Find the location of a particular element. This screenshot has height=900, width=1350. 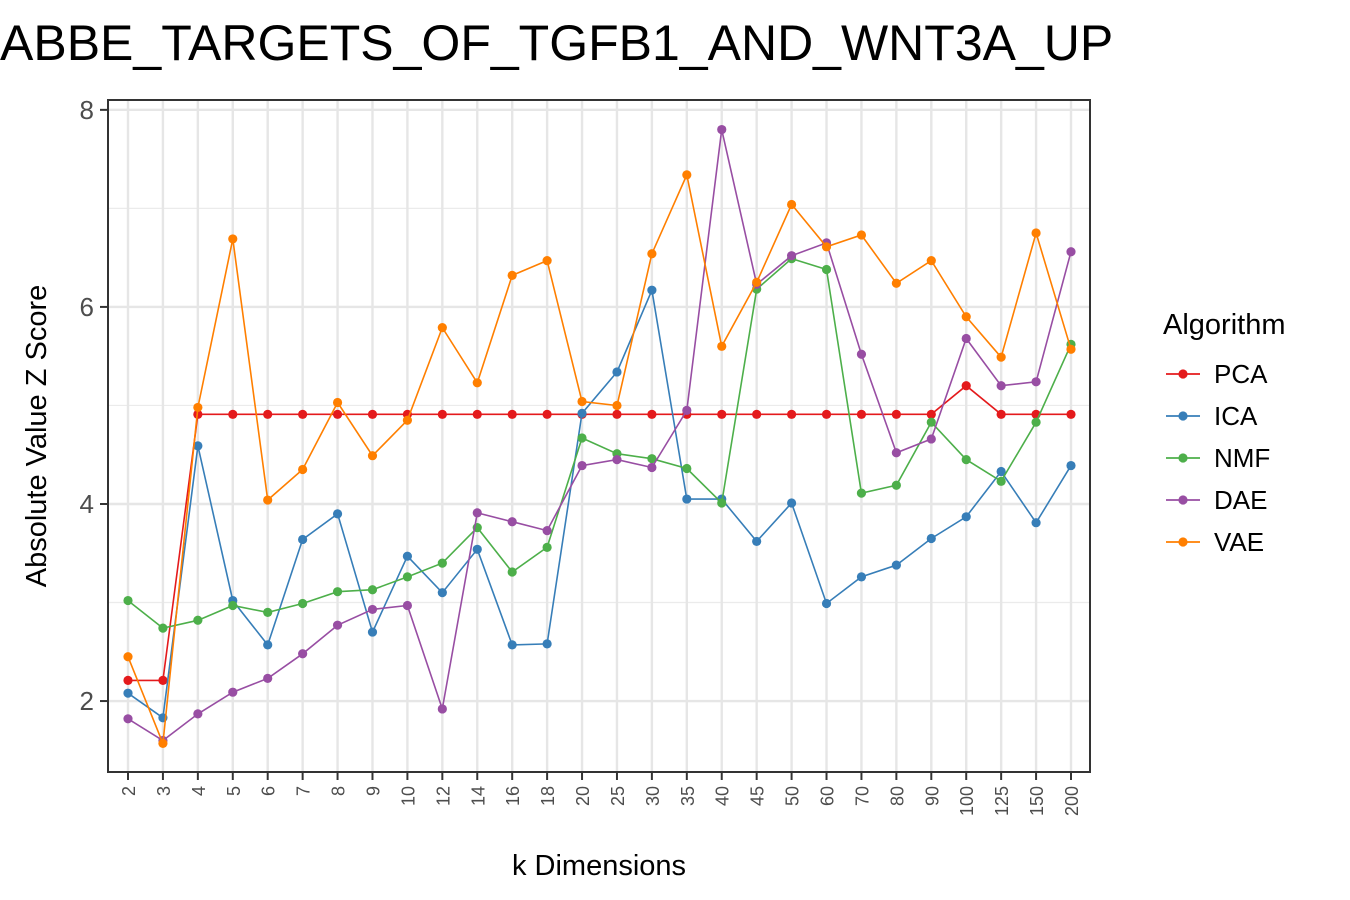

legend: Algorithm PCA ICA NMF DAE VAE is located at coordinates (1224, 433).